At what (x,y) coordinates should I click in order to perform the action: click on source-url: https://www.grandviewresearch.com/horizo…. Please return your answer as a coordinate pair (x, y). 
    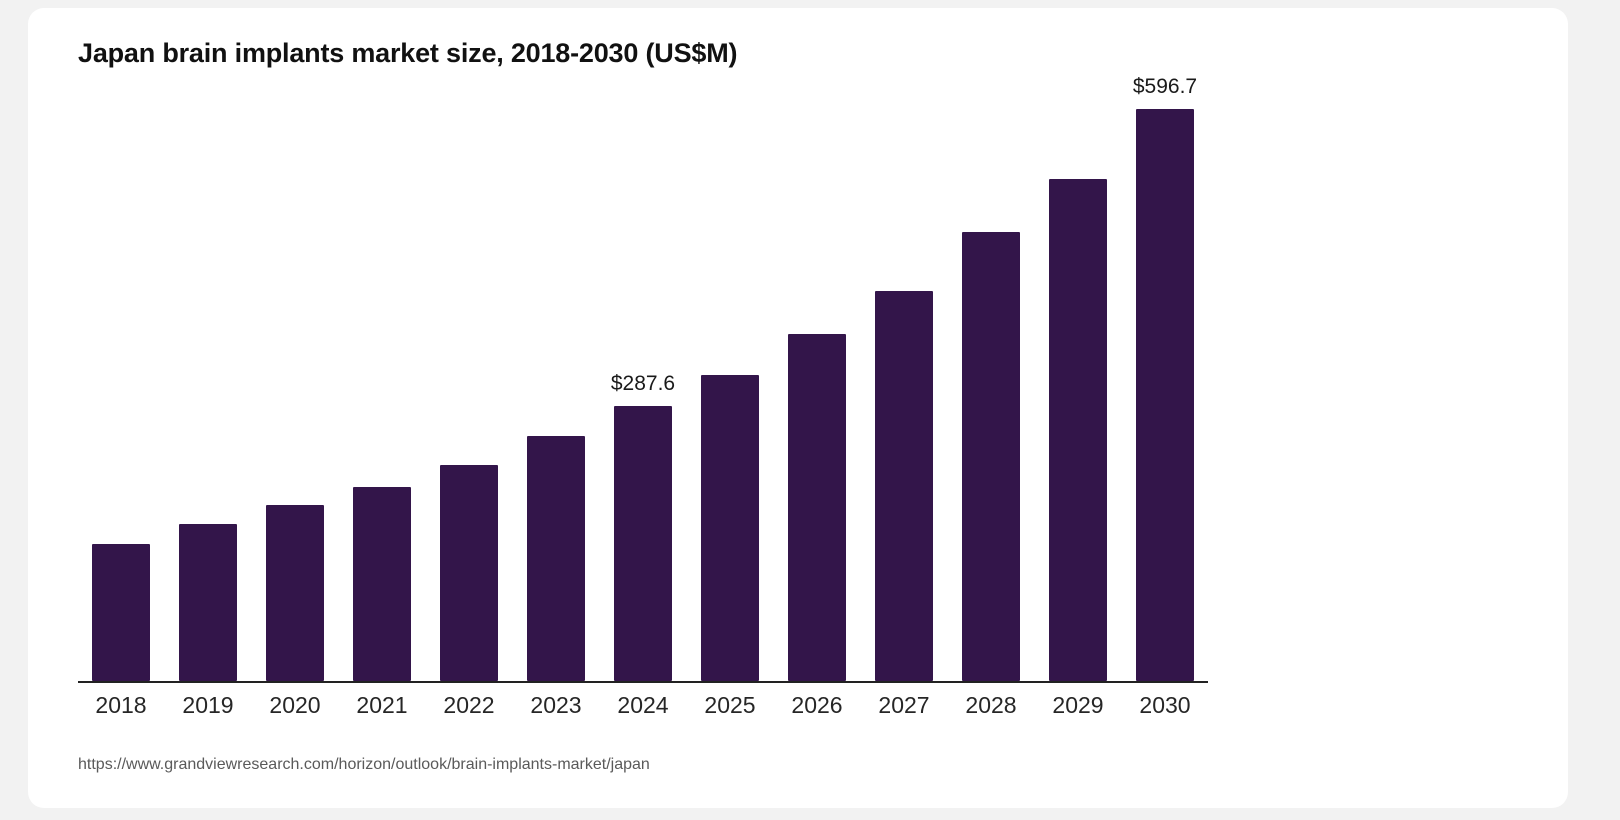
    Looking at the image, I should click on (364, 764).